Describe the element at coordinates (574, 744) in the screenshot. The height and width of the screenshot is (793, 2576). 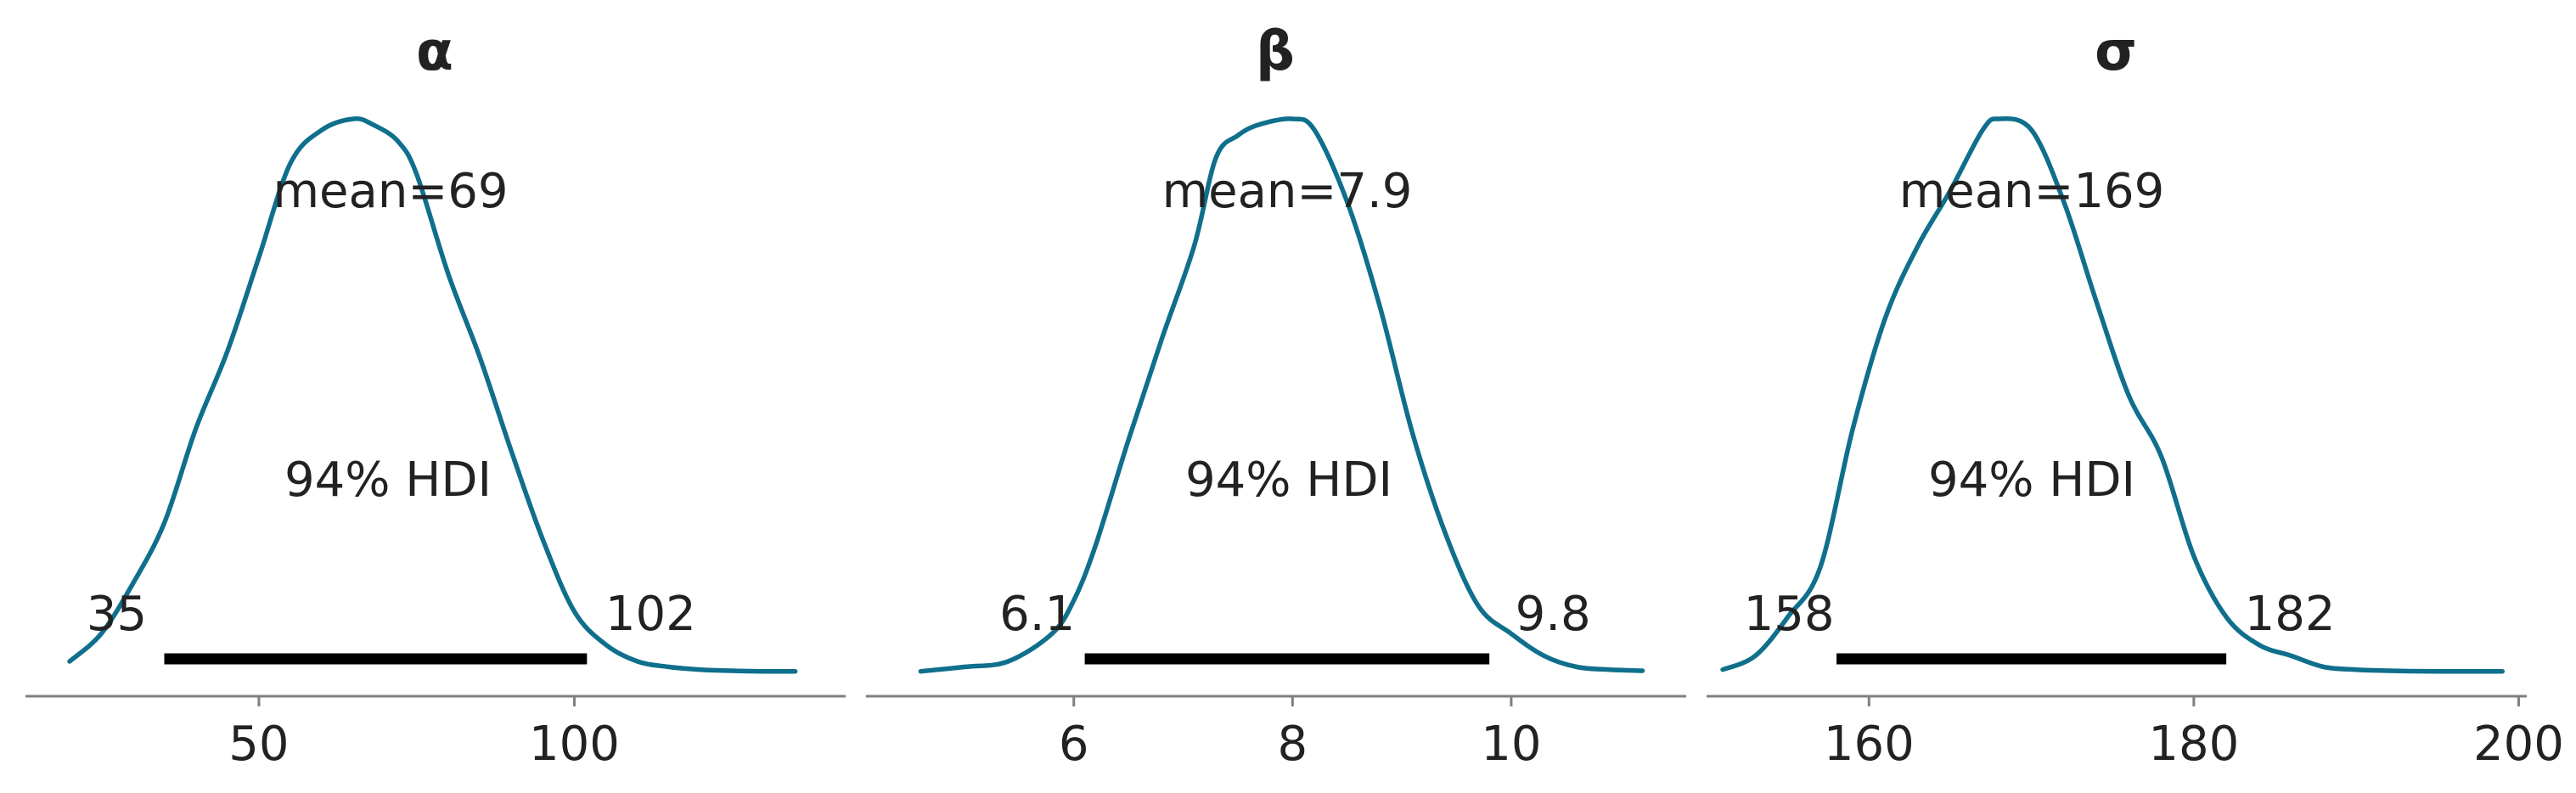
I see `x-tick-label: 100` at that location.